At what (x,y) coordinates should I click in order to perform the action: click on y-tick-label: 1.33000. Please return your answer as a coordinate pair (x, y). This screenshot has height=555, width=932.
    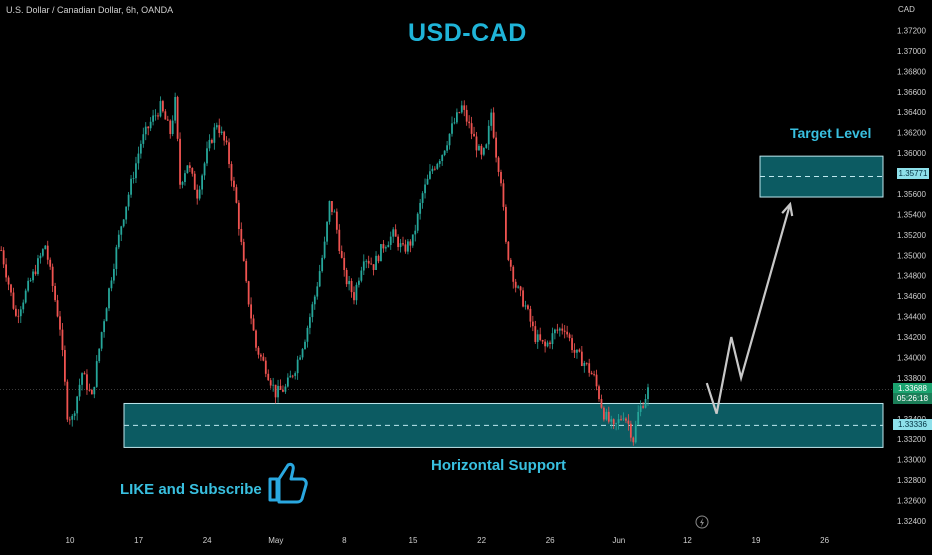
    Looking at the image, I should click on (911, 460).